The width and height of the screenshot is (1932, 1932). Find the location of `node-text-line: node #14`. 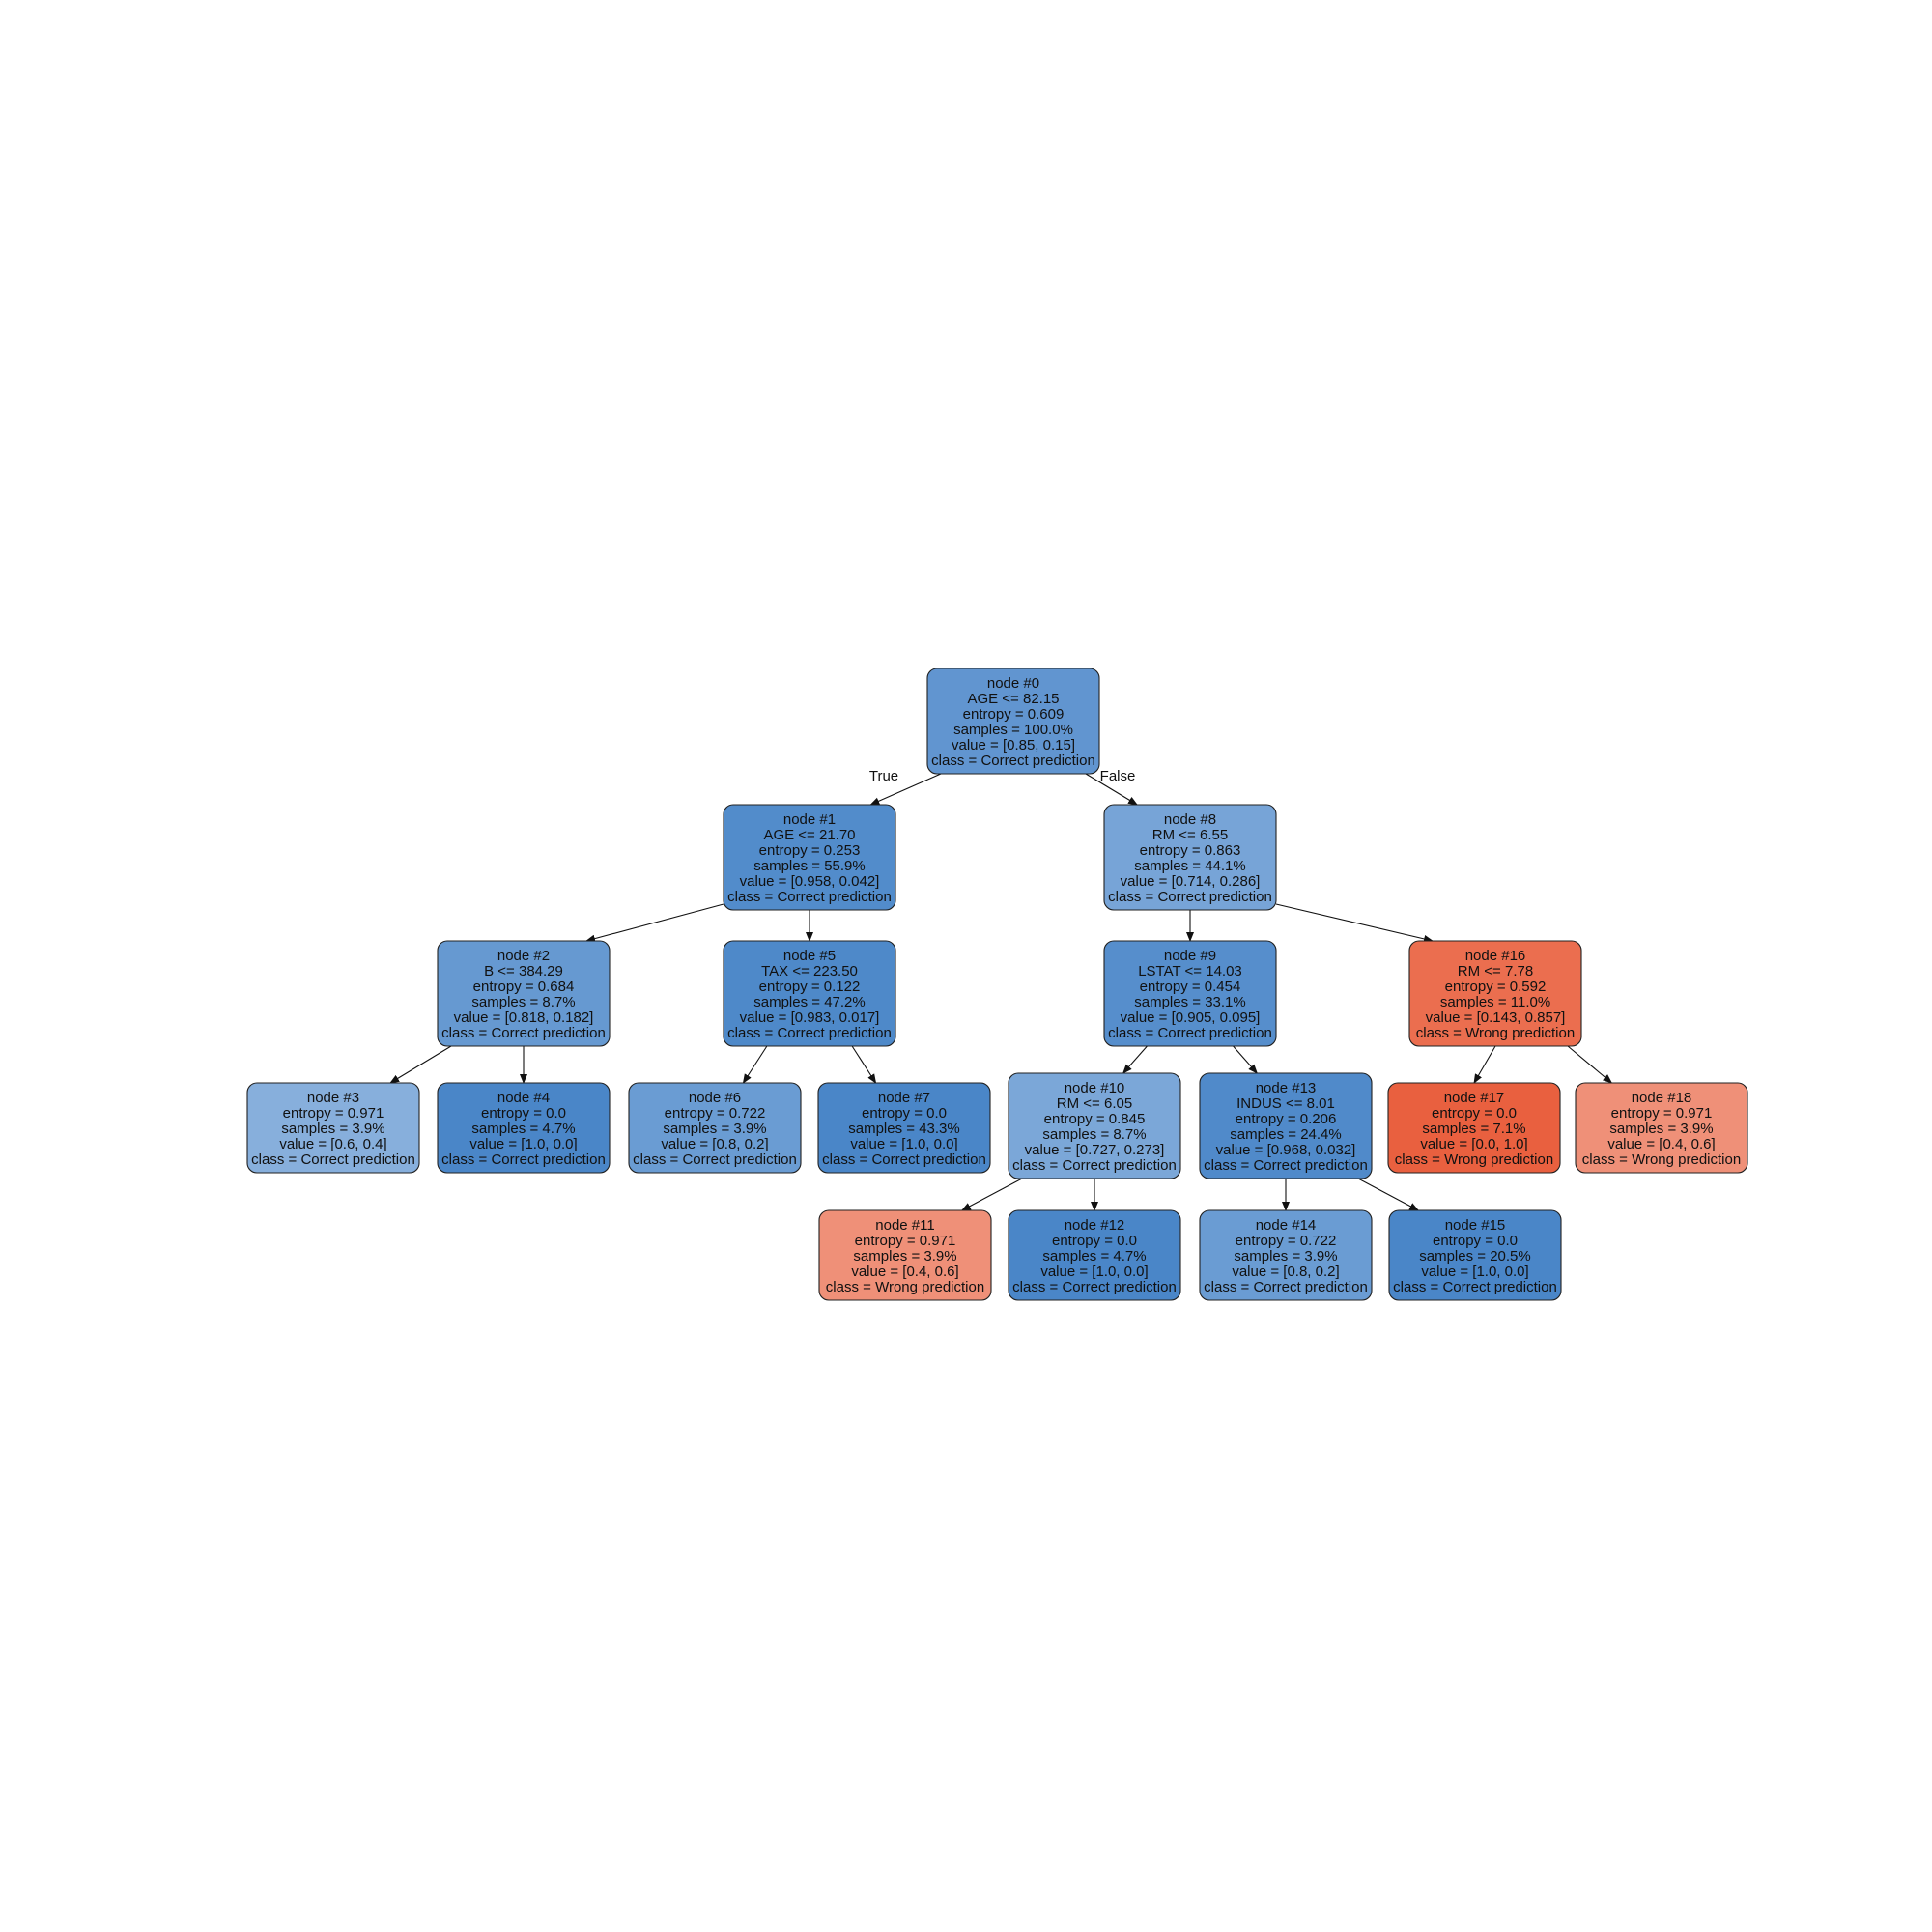

node-text-line: node #14 is located at coordinates (1286, 1225).